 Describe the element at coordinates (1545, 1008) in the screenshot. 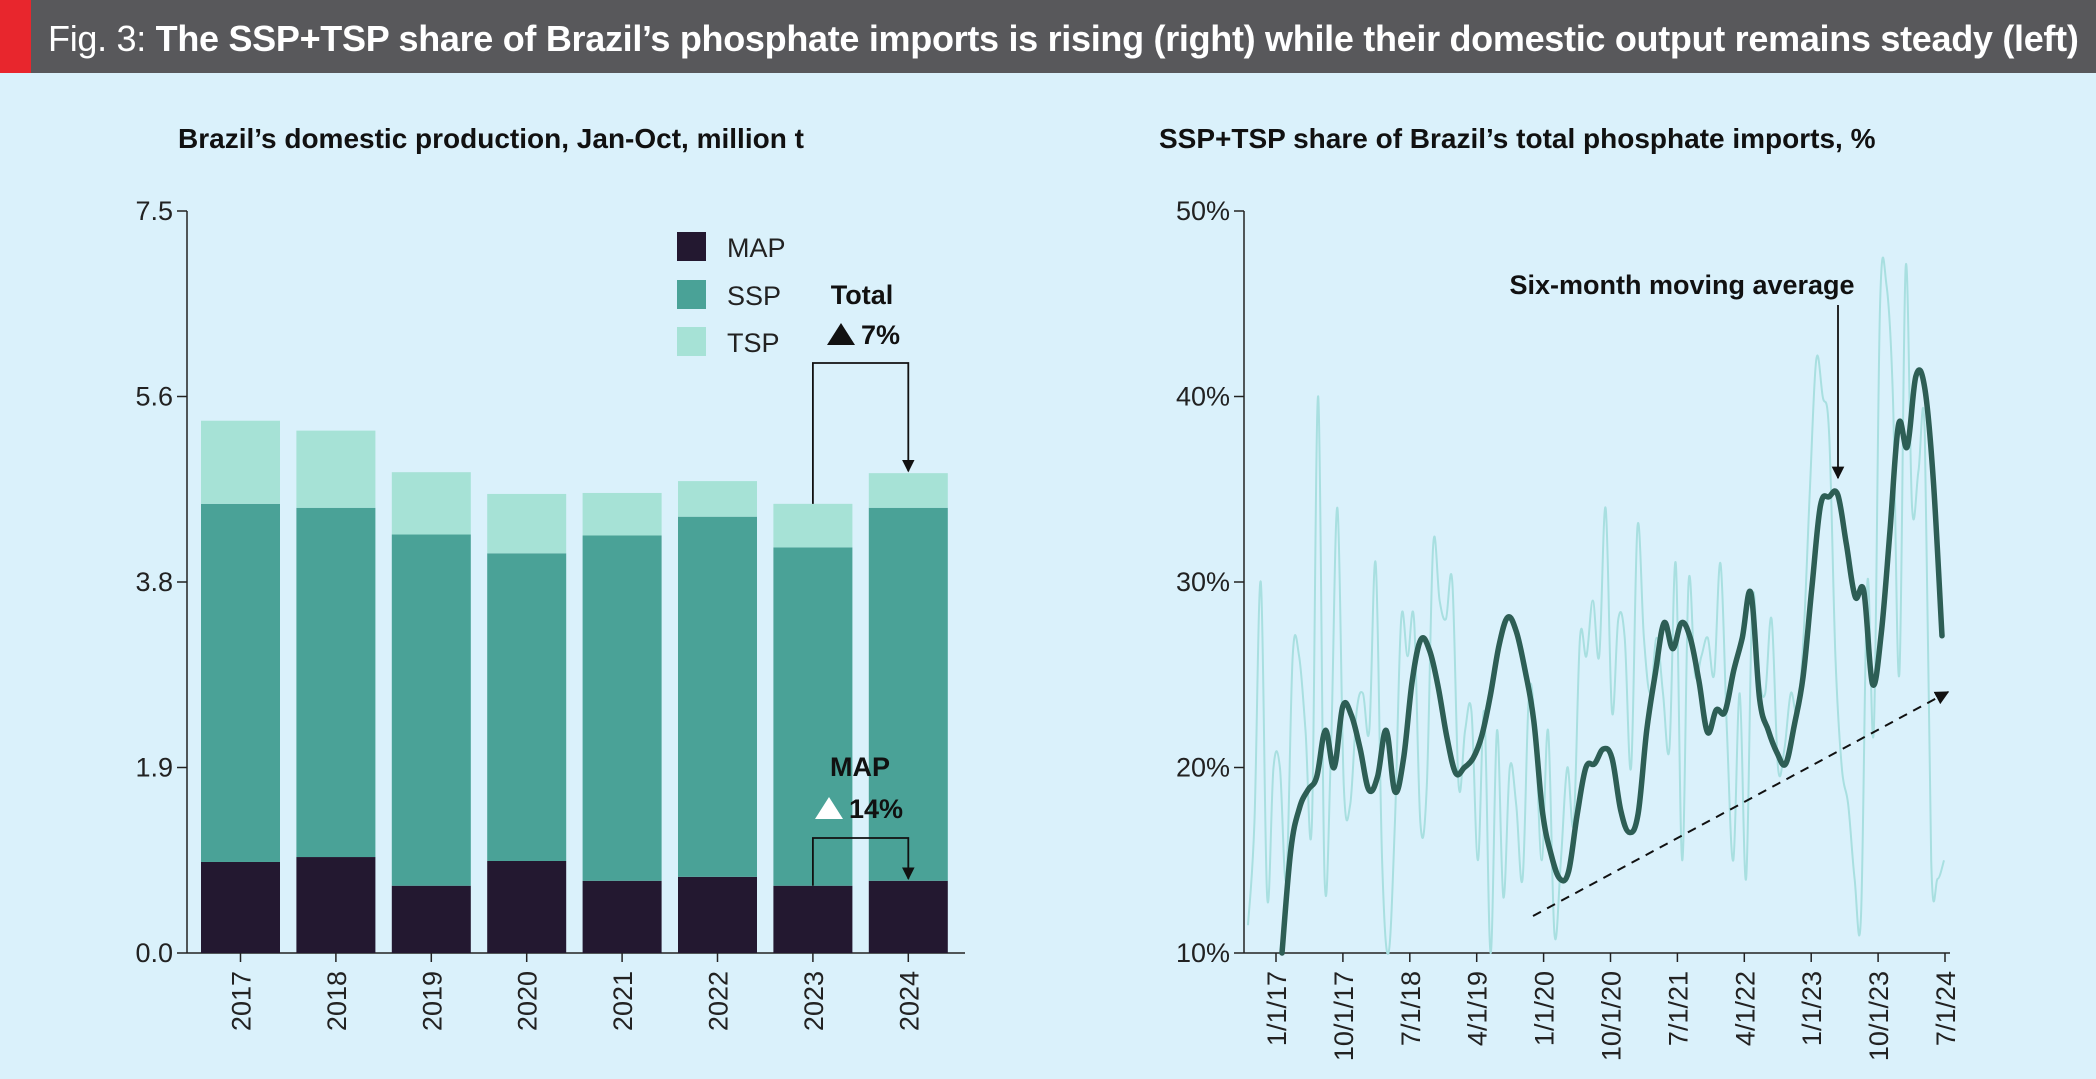

I see `right-x-tick-label: 1/1/20` at that location.